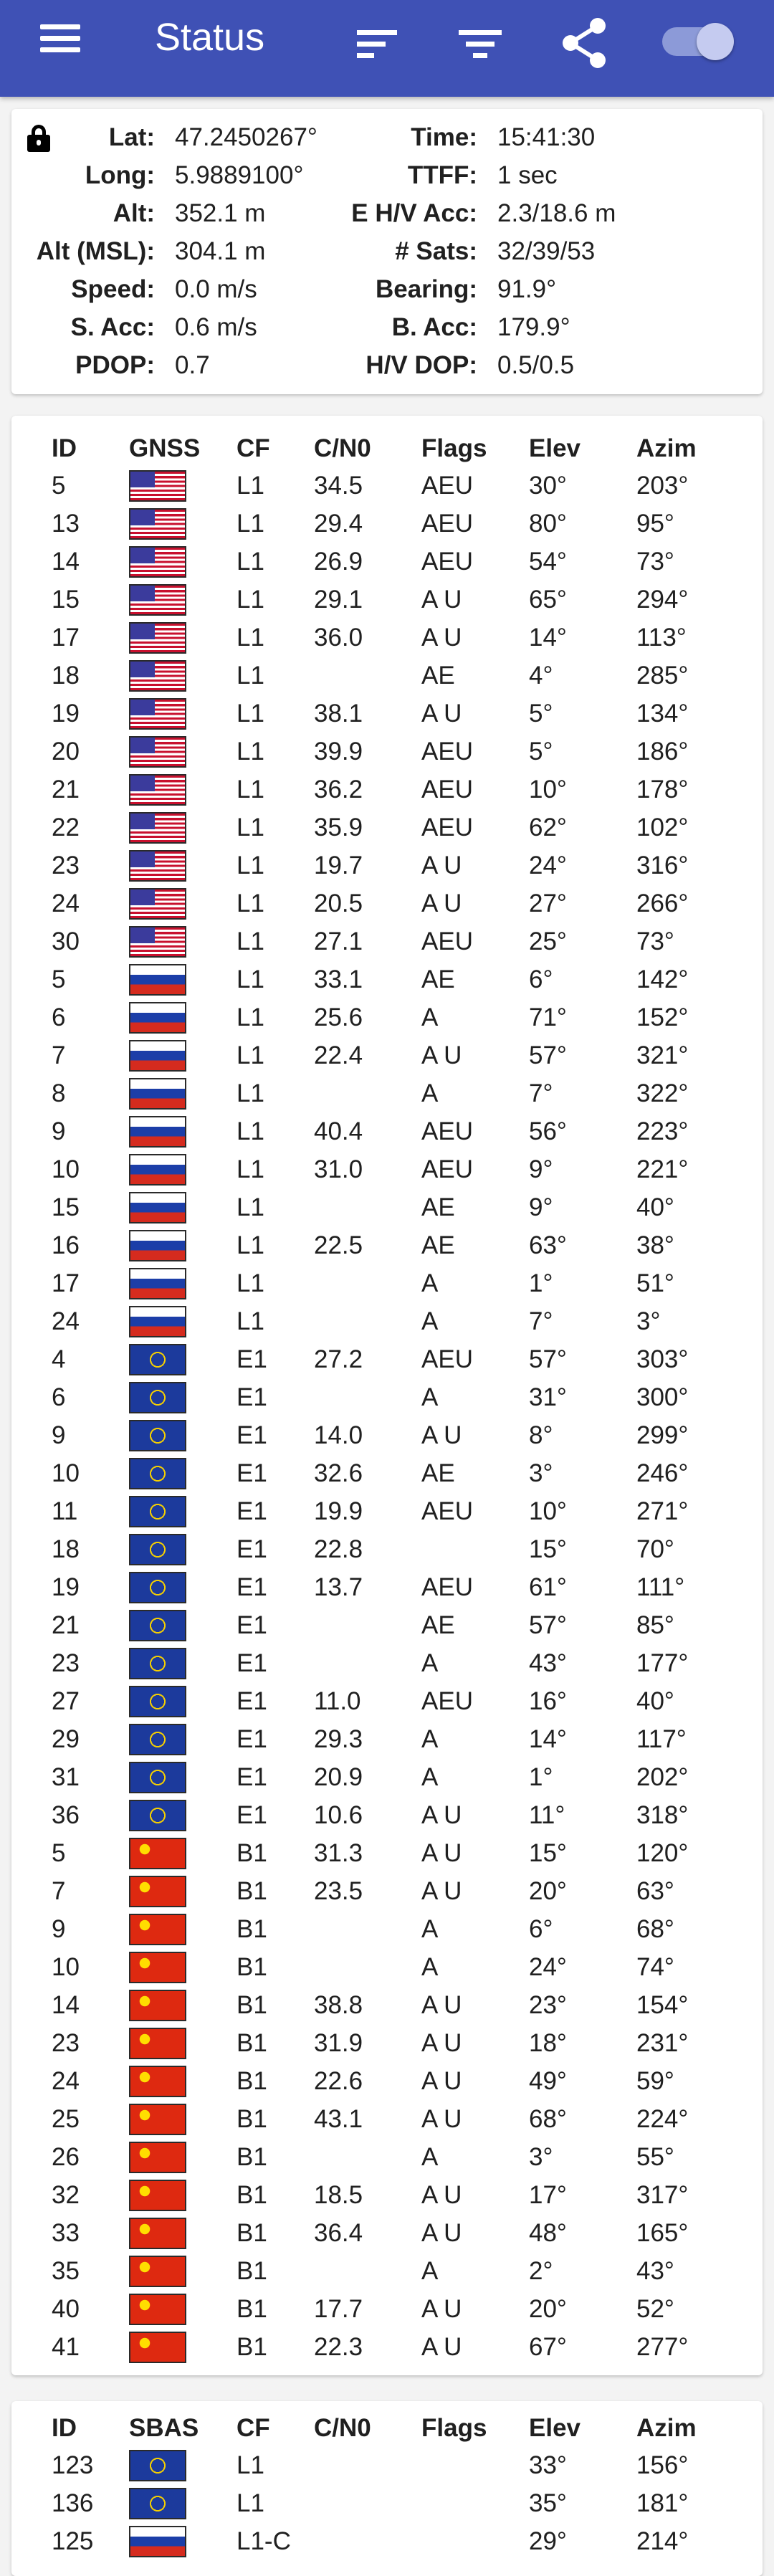  I want to click on cell-azim: 70°, so click(655, 1549).